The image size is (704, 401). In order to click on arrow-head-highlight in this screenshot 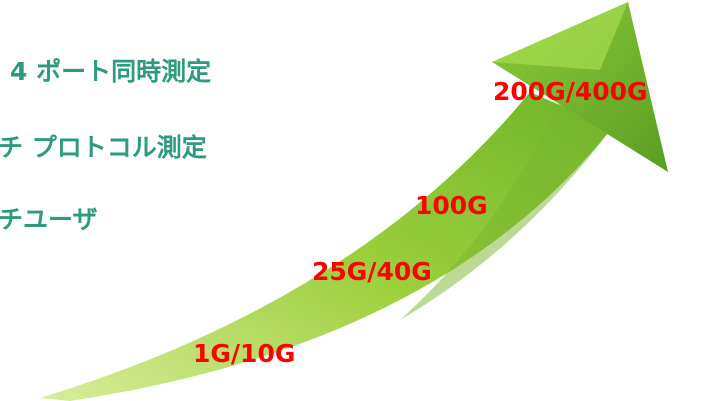, I will do `click(560, 36)`.